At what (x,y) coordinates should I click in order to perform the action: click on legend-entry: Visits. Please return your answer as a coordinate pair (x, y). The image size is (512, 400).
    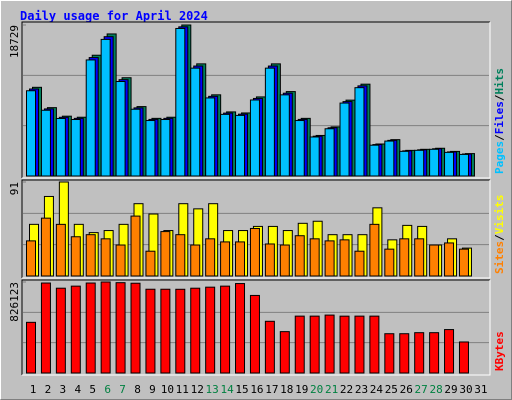
    Looking at the image, I should click on (499, 215).